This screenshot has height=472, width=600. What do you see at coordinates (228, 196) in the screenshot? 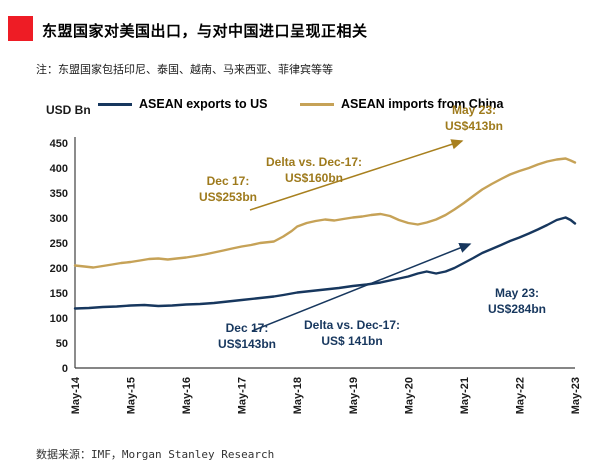
I see `annotation-line-2: US$253bn` at bounding box center [228, 196].